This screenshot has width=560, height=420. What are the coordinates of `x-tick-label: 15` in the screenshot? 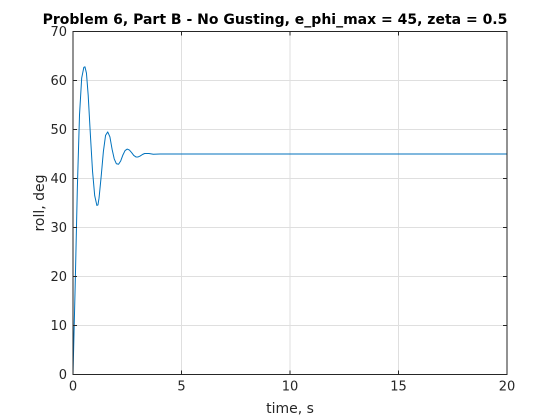 It's located at (398, 387).